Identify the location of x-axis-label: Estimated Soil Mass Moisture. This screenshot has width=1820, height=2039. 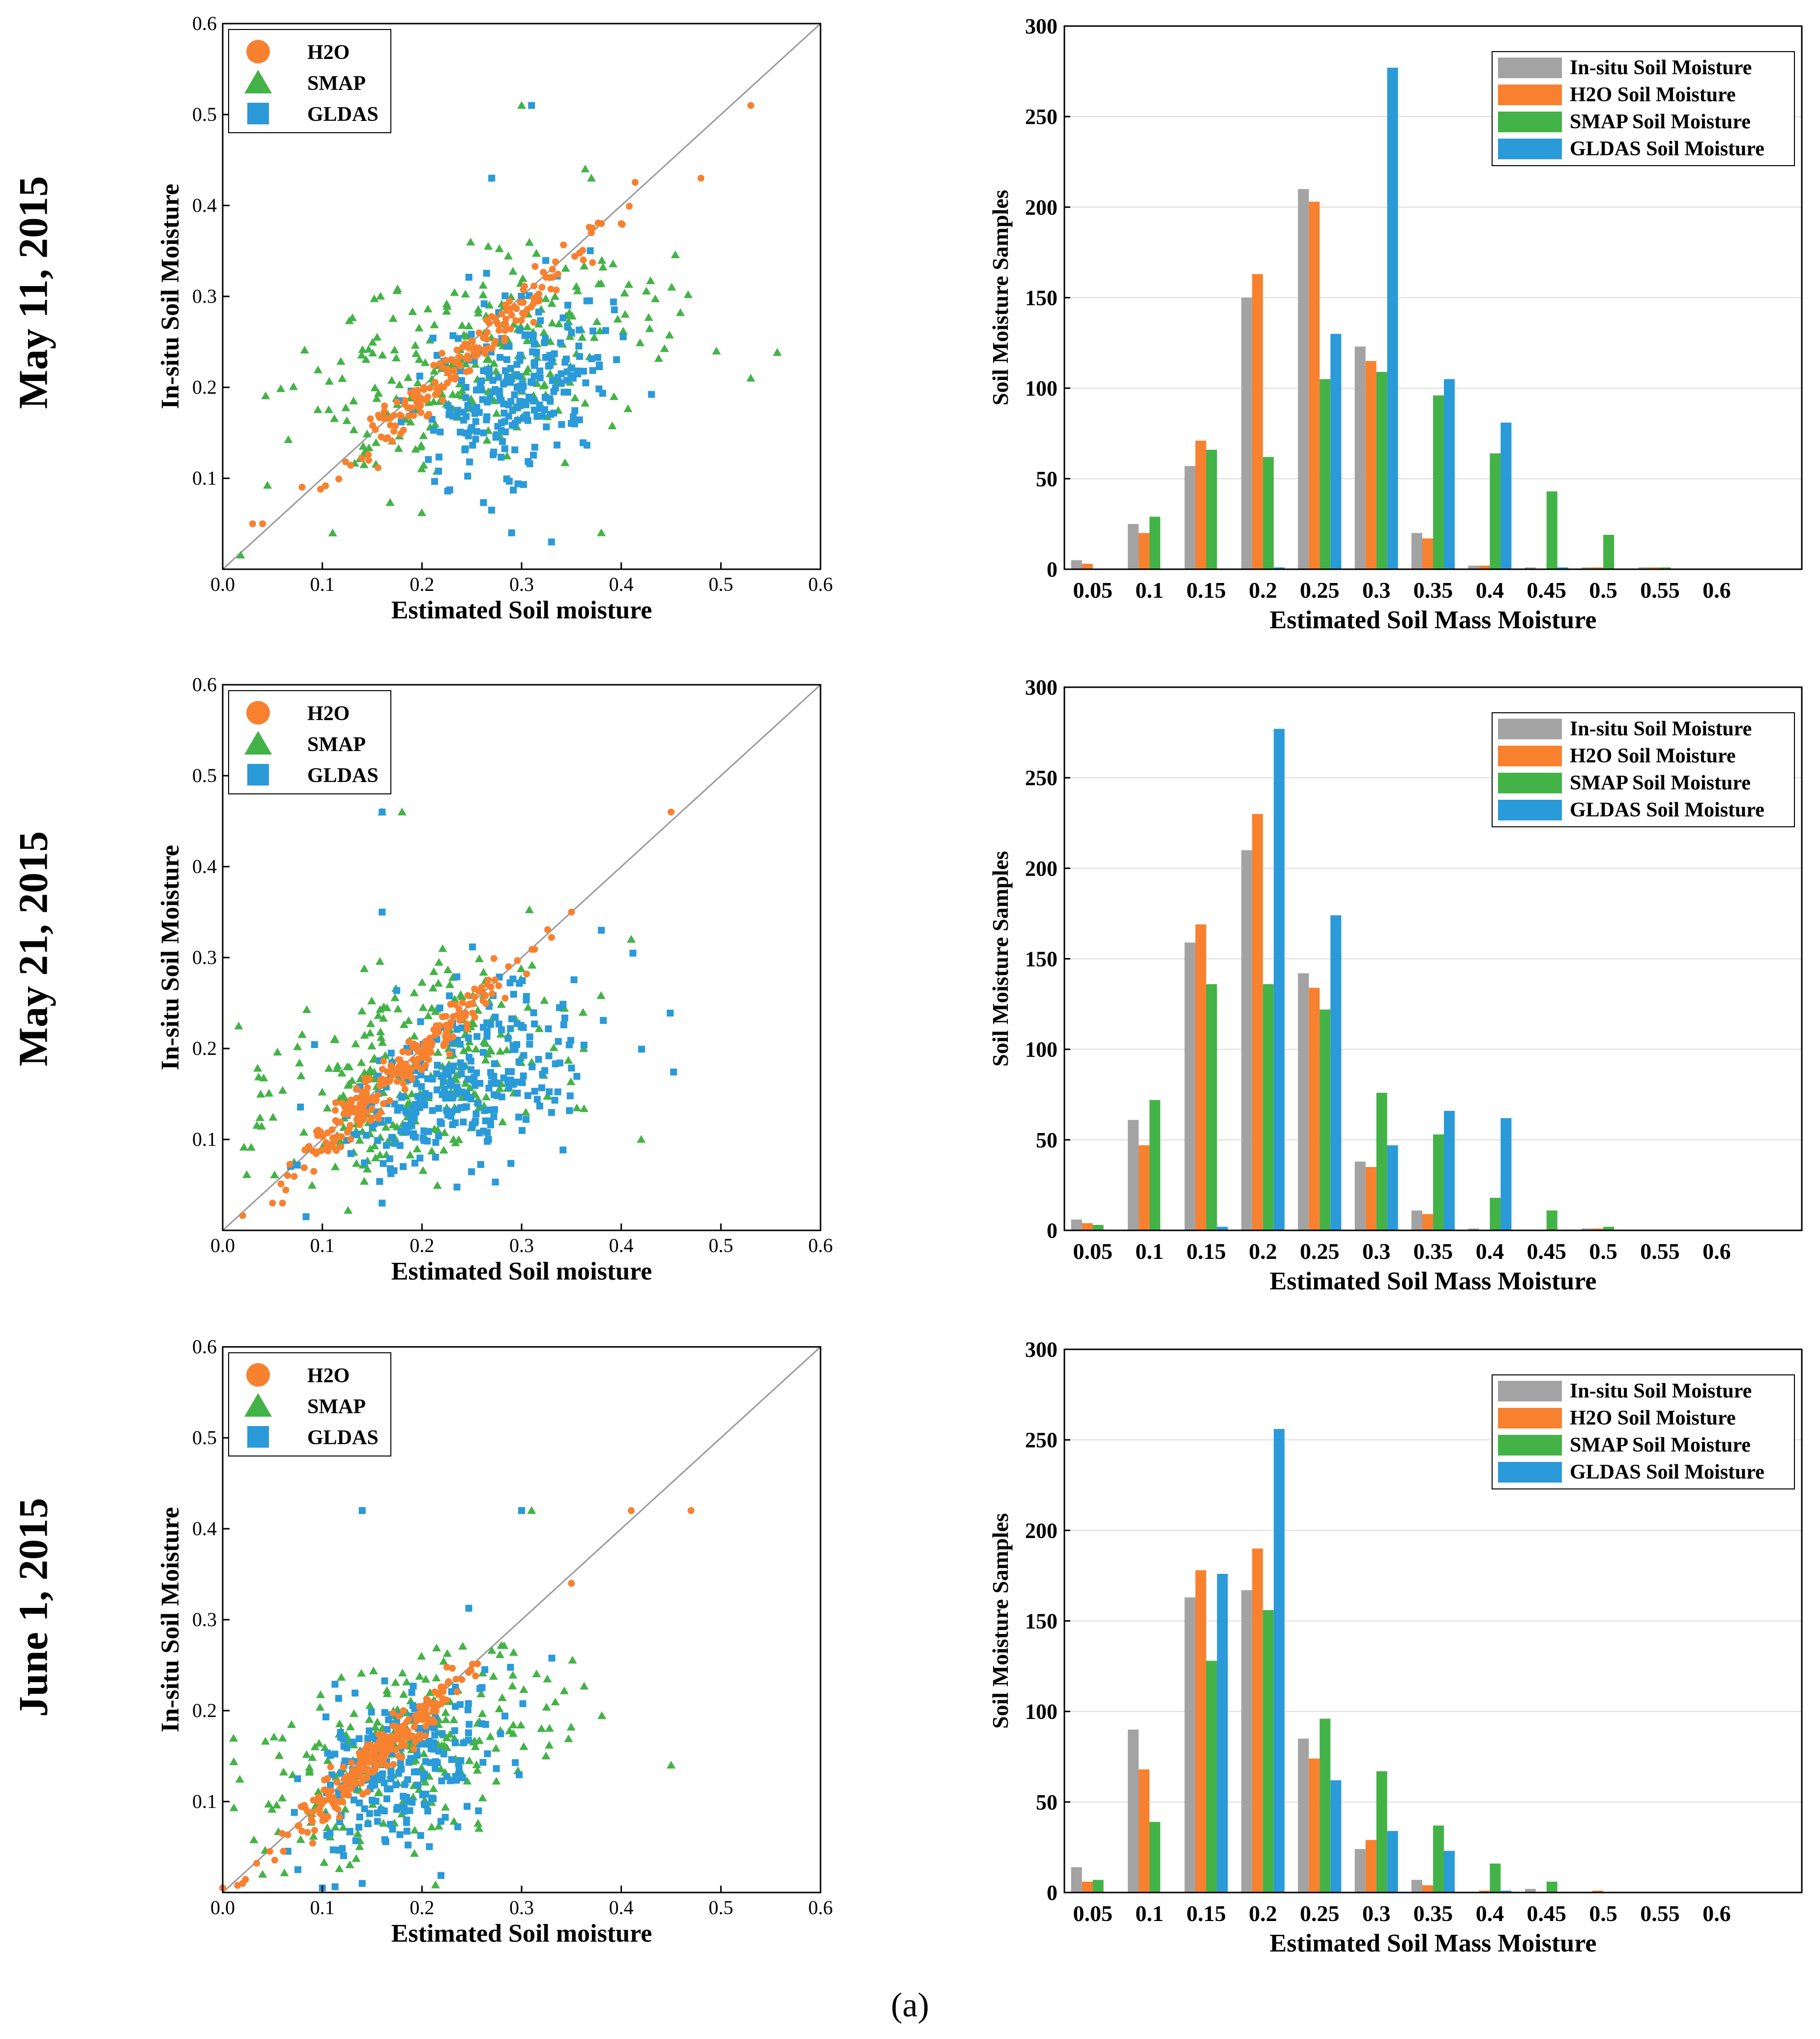
(1433, 620).